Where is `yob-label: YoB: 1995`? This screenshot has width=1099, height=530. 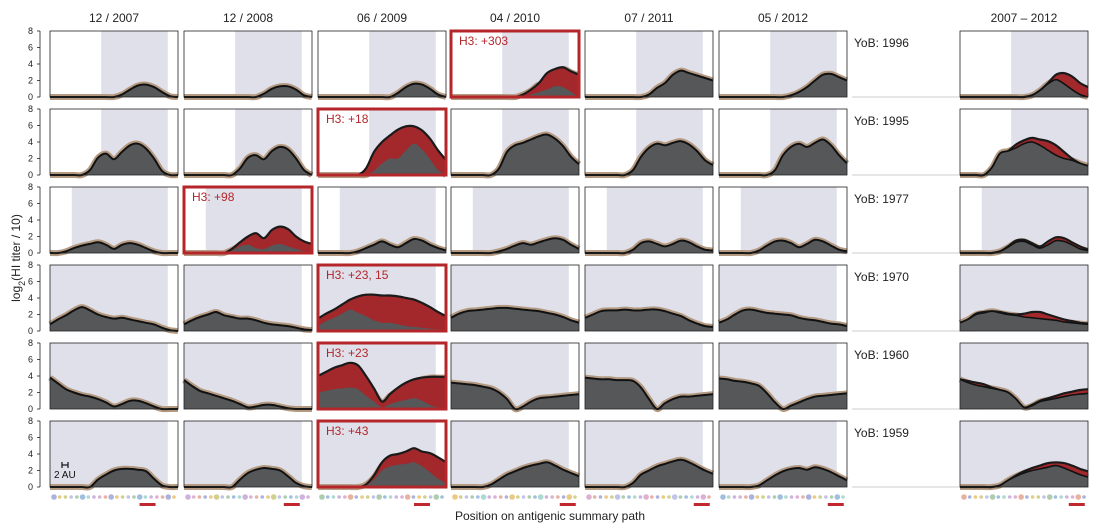 yob-label: YoB: 1995 is located at coordinates (881, 121).